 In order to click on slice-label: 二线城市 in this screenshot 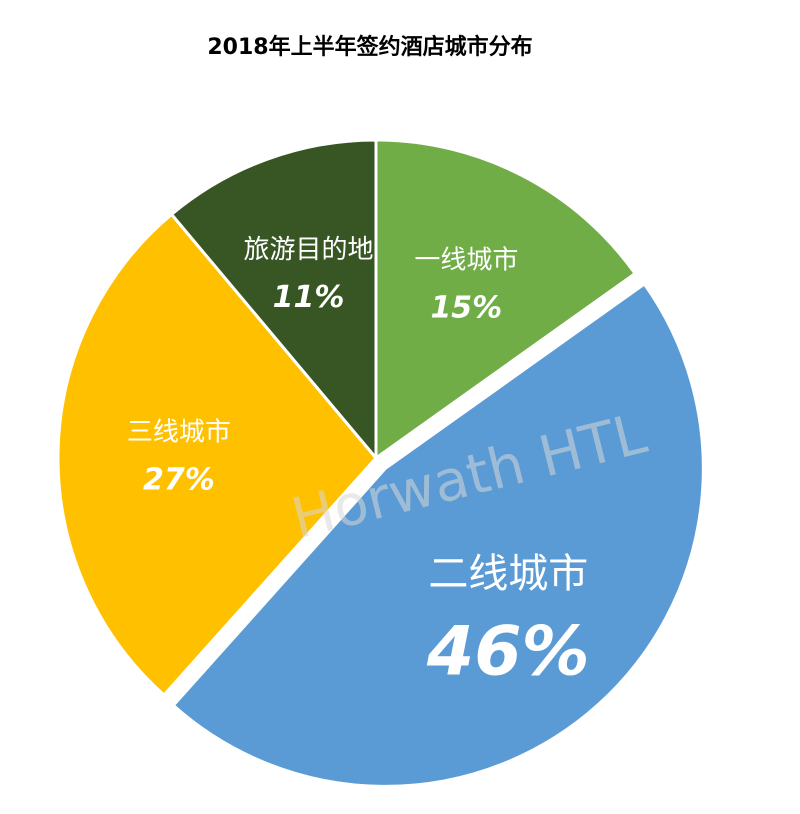, I will do `click(508, 574)`.